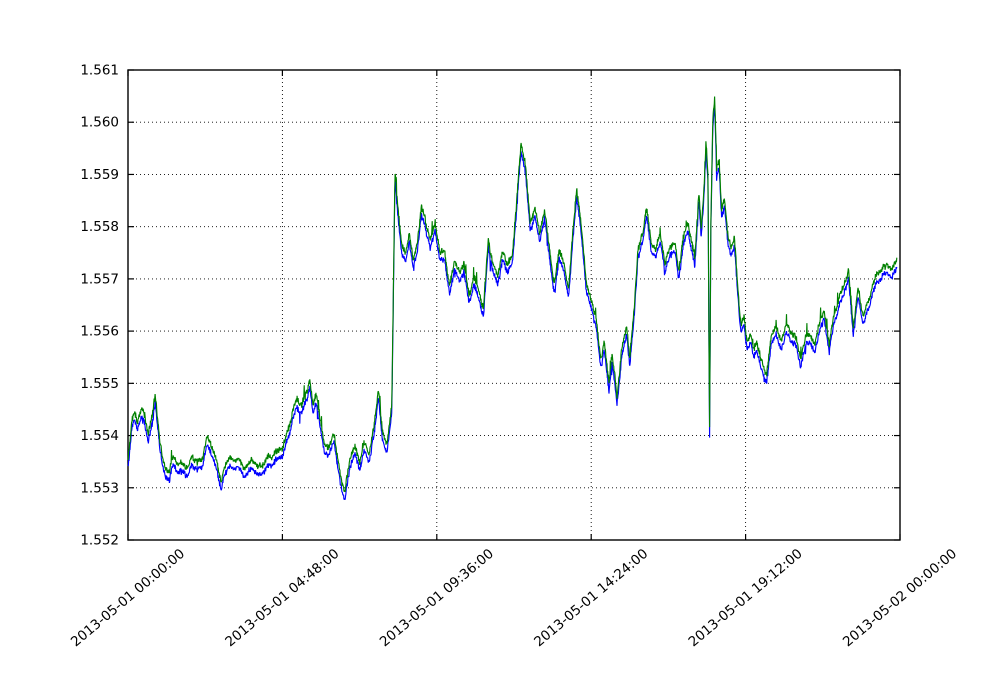 The height and width of the screenshot is (700, 1000). What do you see at coordinates (99, 227) in the screenshot?
I see `y-tick-label: 1.558` at bounding box center [99, 227].